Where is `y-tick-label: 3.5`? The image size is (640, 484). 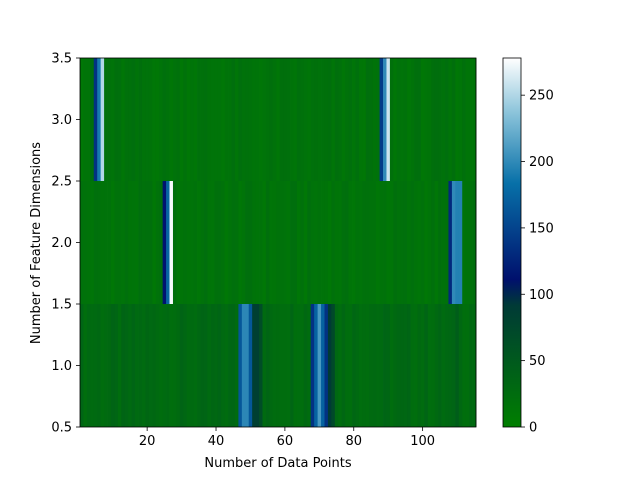 y-tick-label: 3.5 is located at coordinates (61, 59).